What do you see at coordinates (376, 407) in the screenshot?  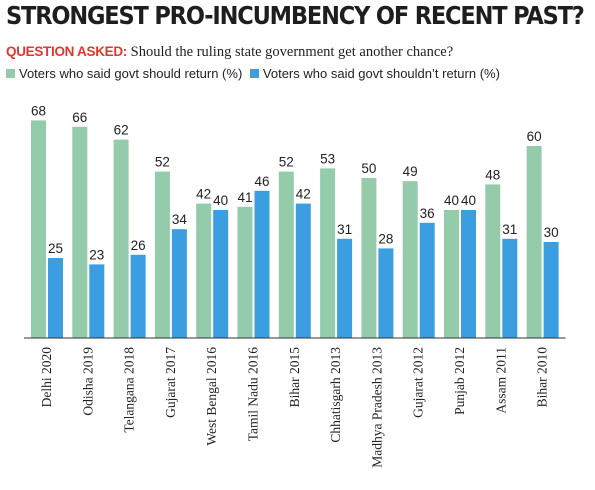 I see `category-label: Madhya Pradesh 2013` at bounding box center [376, 407].